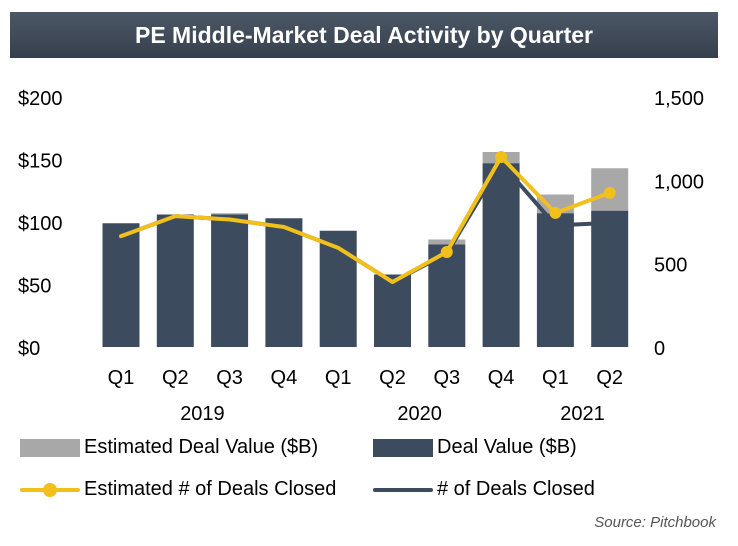 Image resolution: width=738 pixels, height=546 pixels. I want to click on year-label: 2020, so click(419, 414).